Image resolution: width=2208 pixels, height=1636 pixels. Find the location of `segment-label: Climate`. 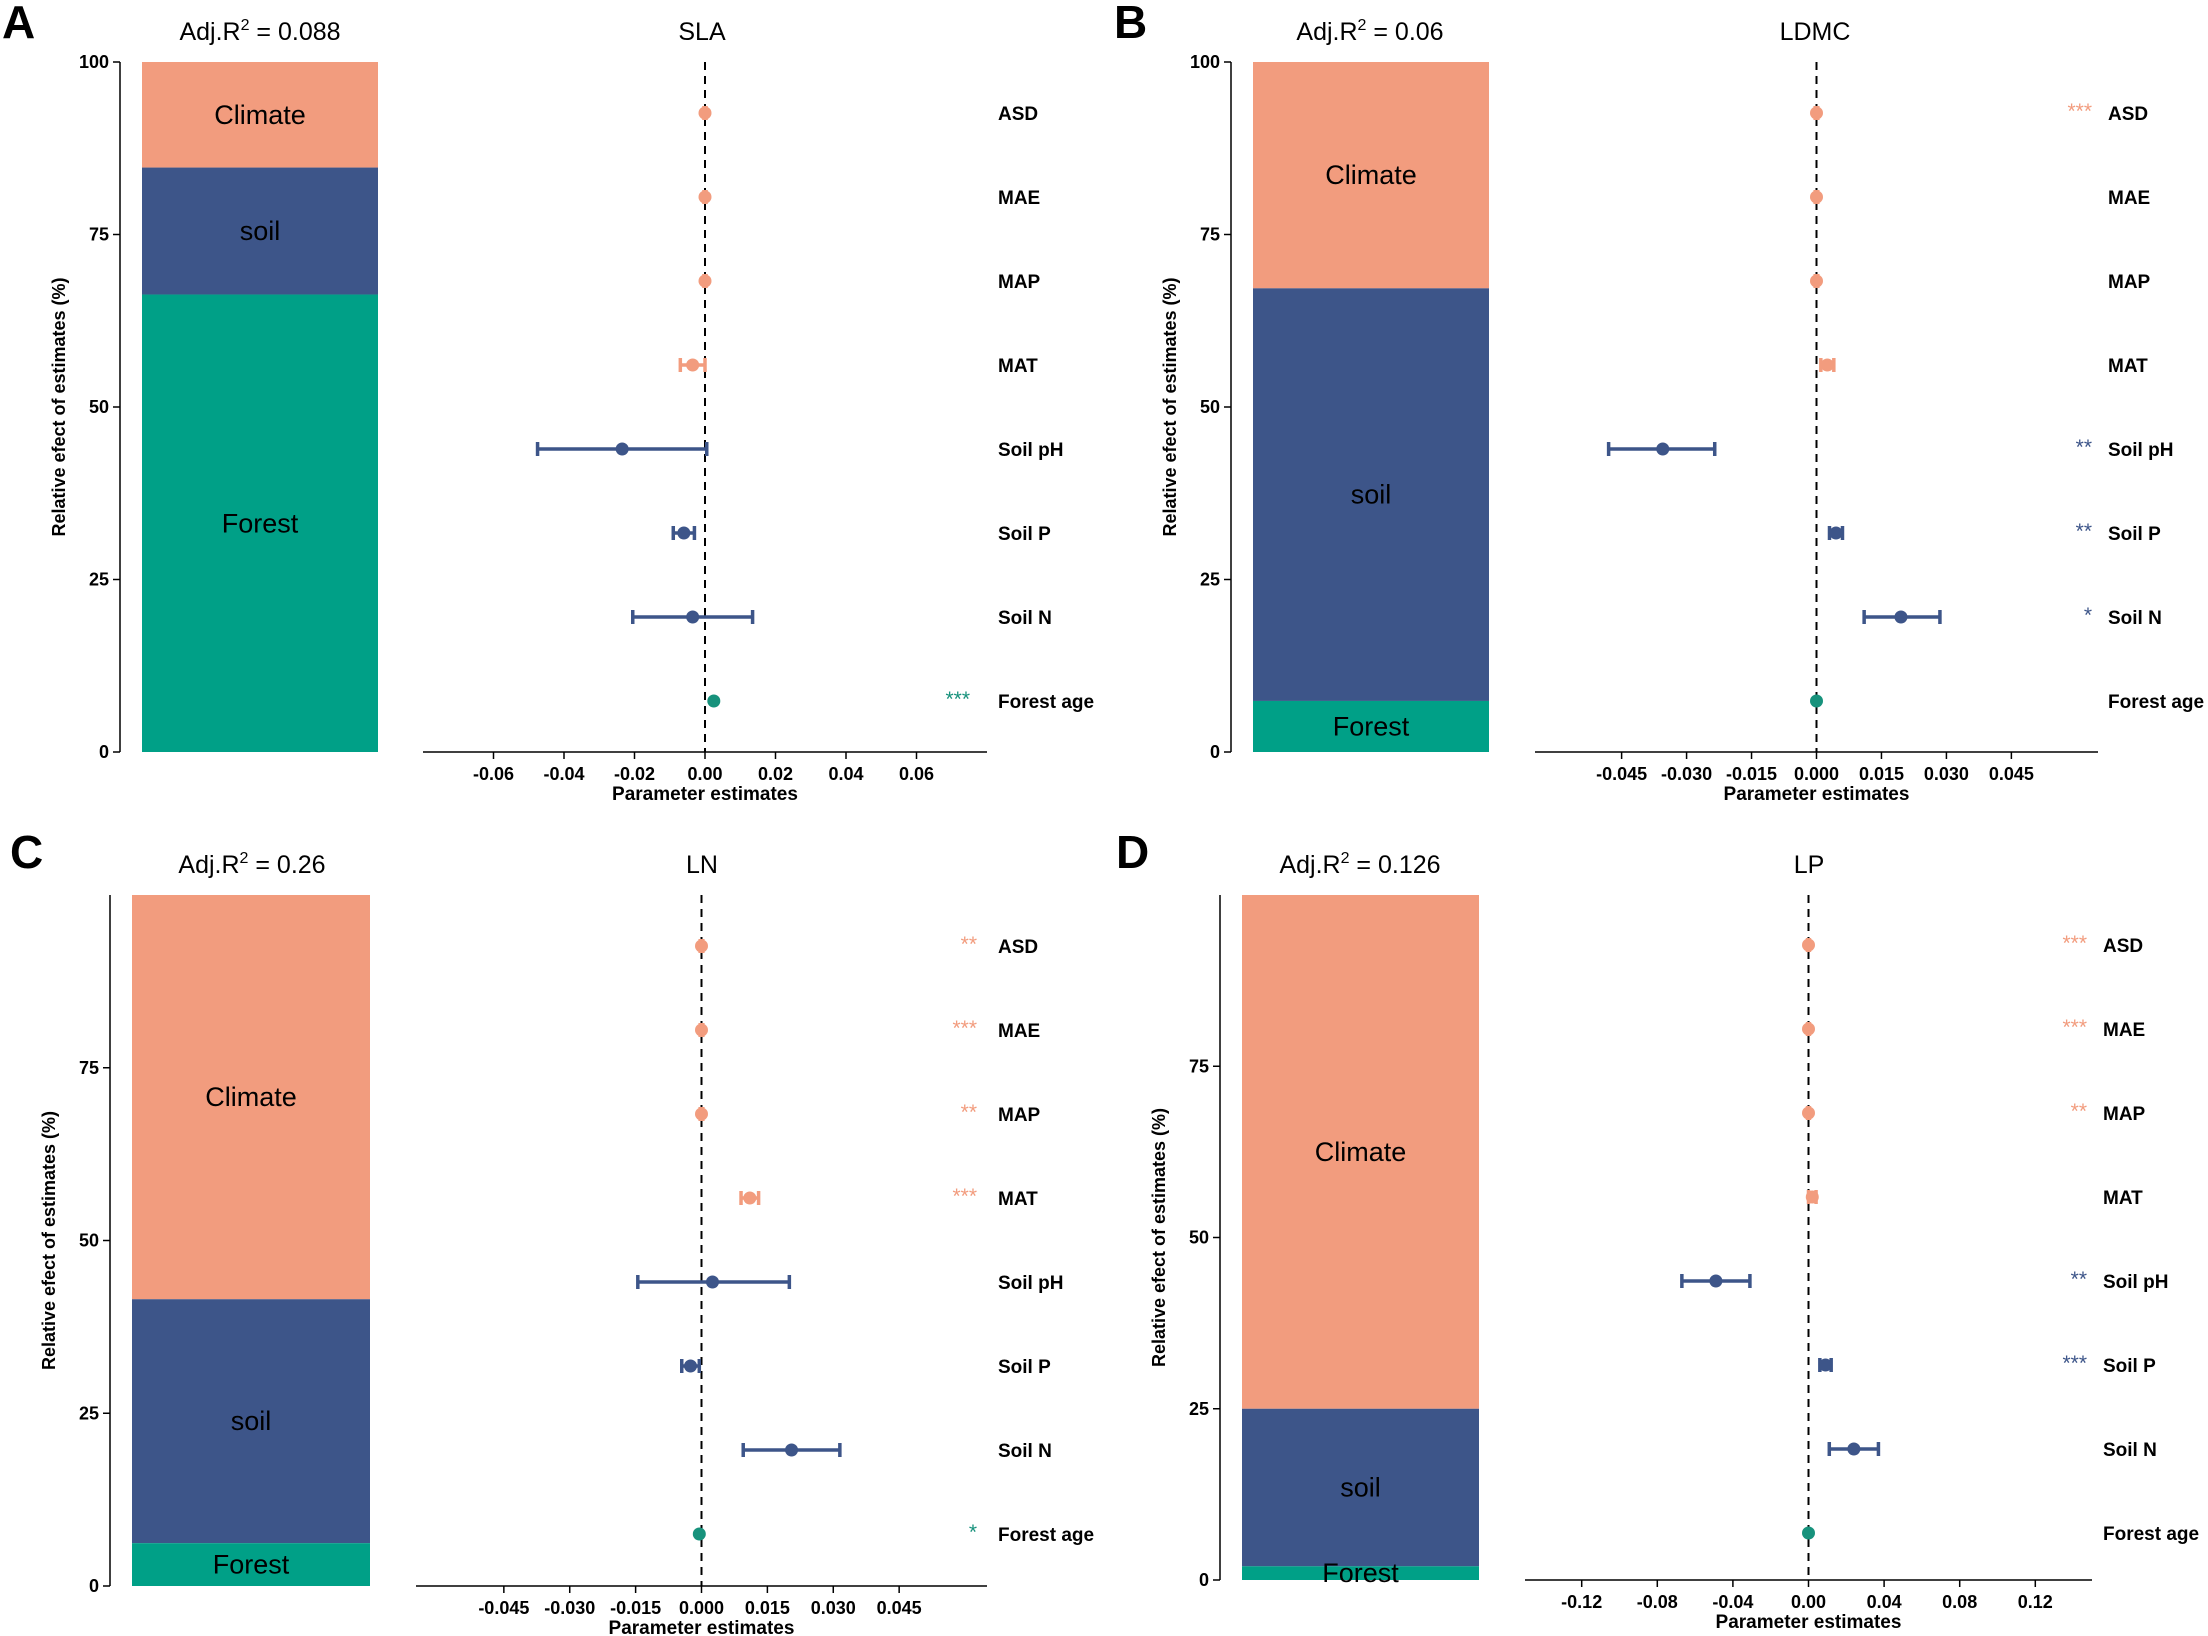

segment-label: Climate is located at coordinates (260, 115).